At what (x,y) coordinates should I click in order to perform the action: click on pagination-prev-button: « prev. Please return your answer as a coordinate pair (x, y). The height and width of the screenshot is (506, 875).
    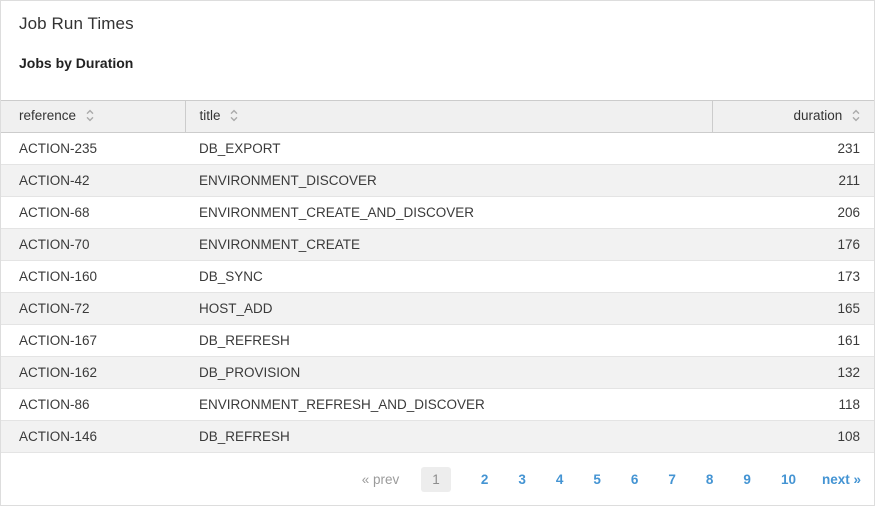
    Looking at the image, I should click on (380, 479).